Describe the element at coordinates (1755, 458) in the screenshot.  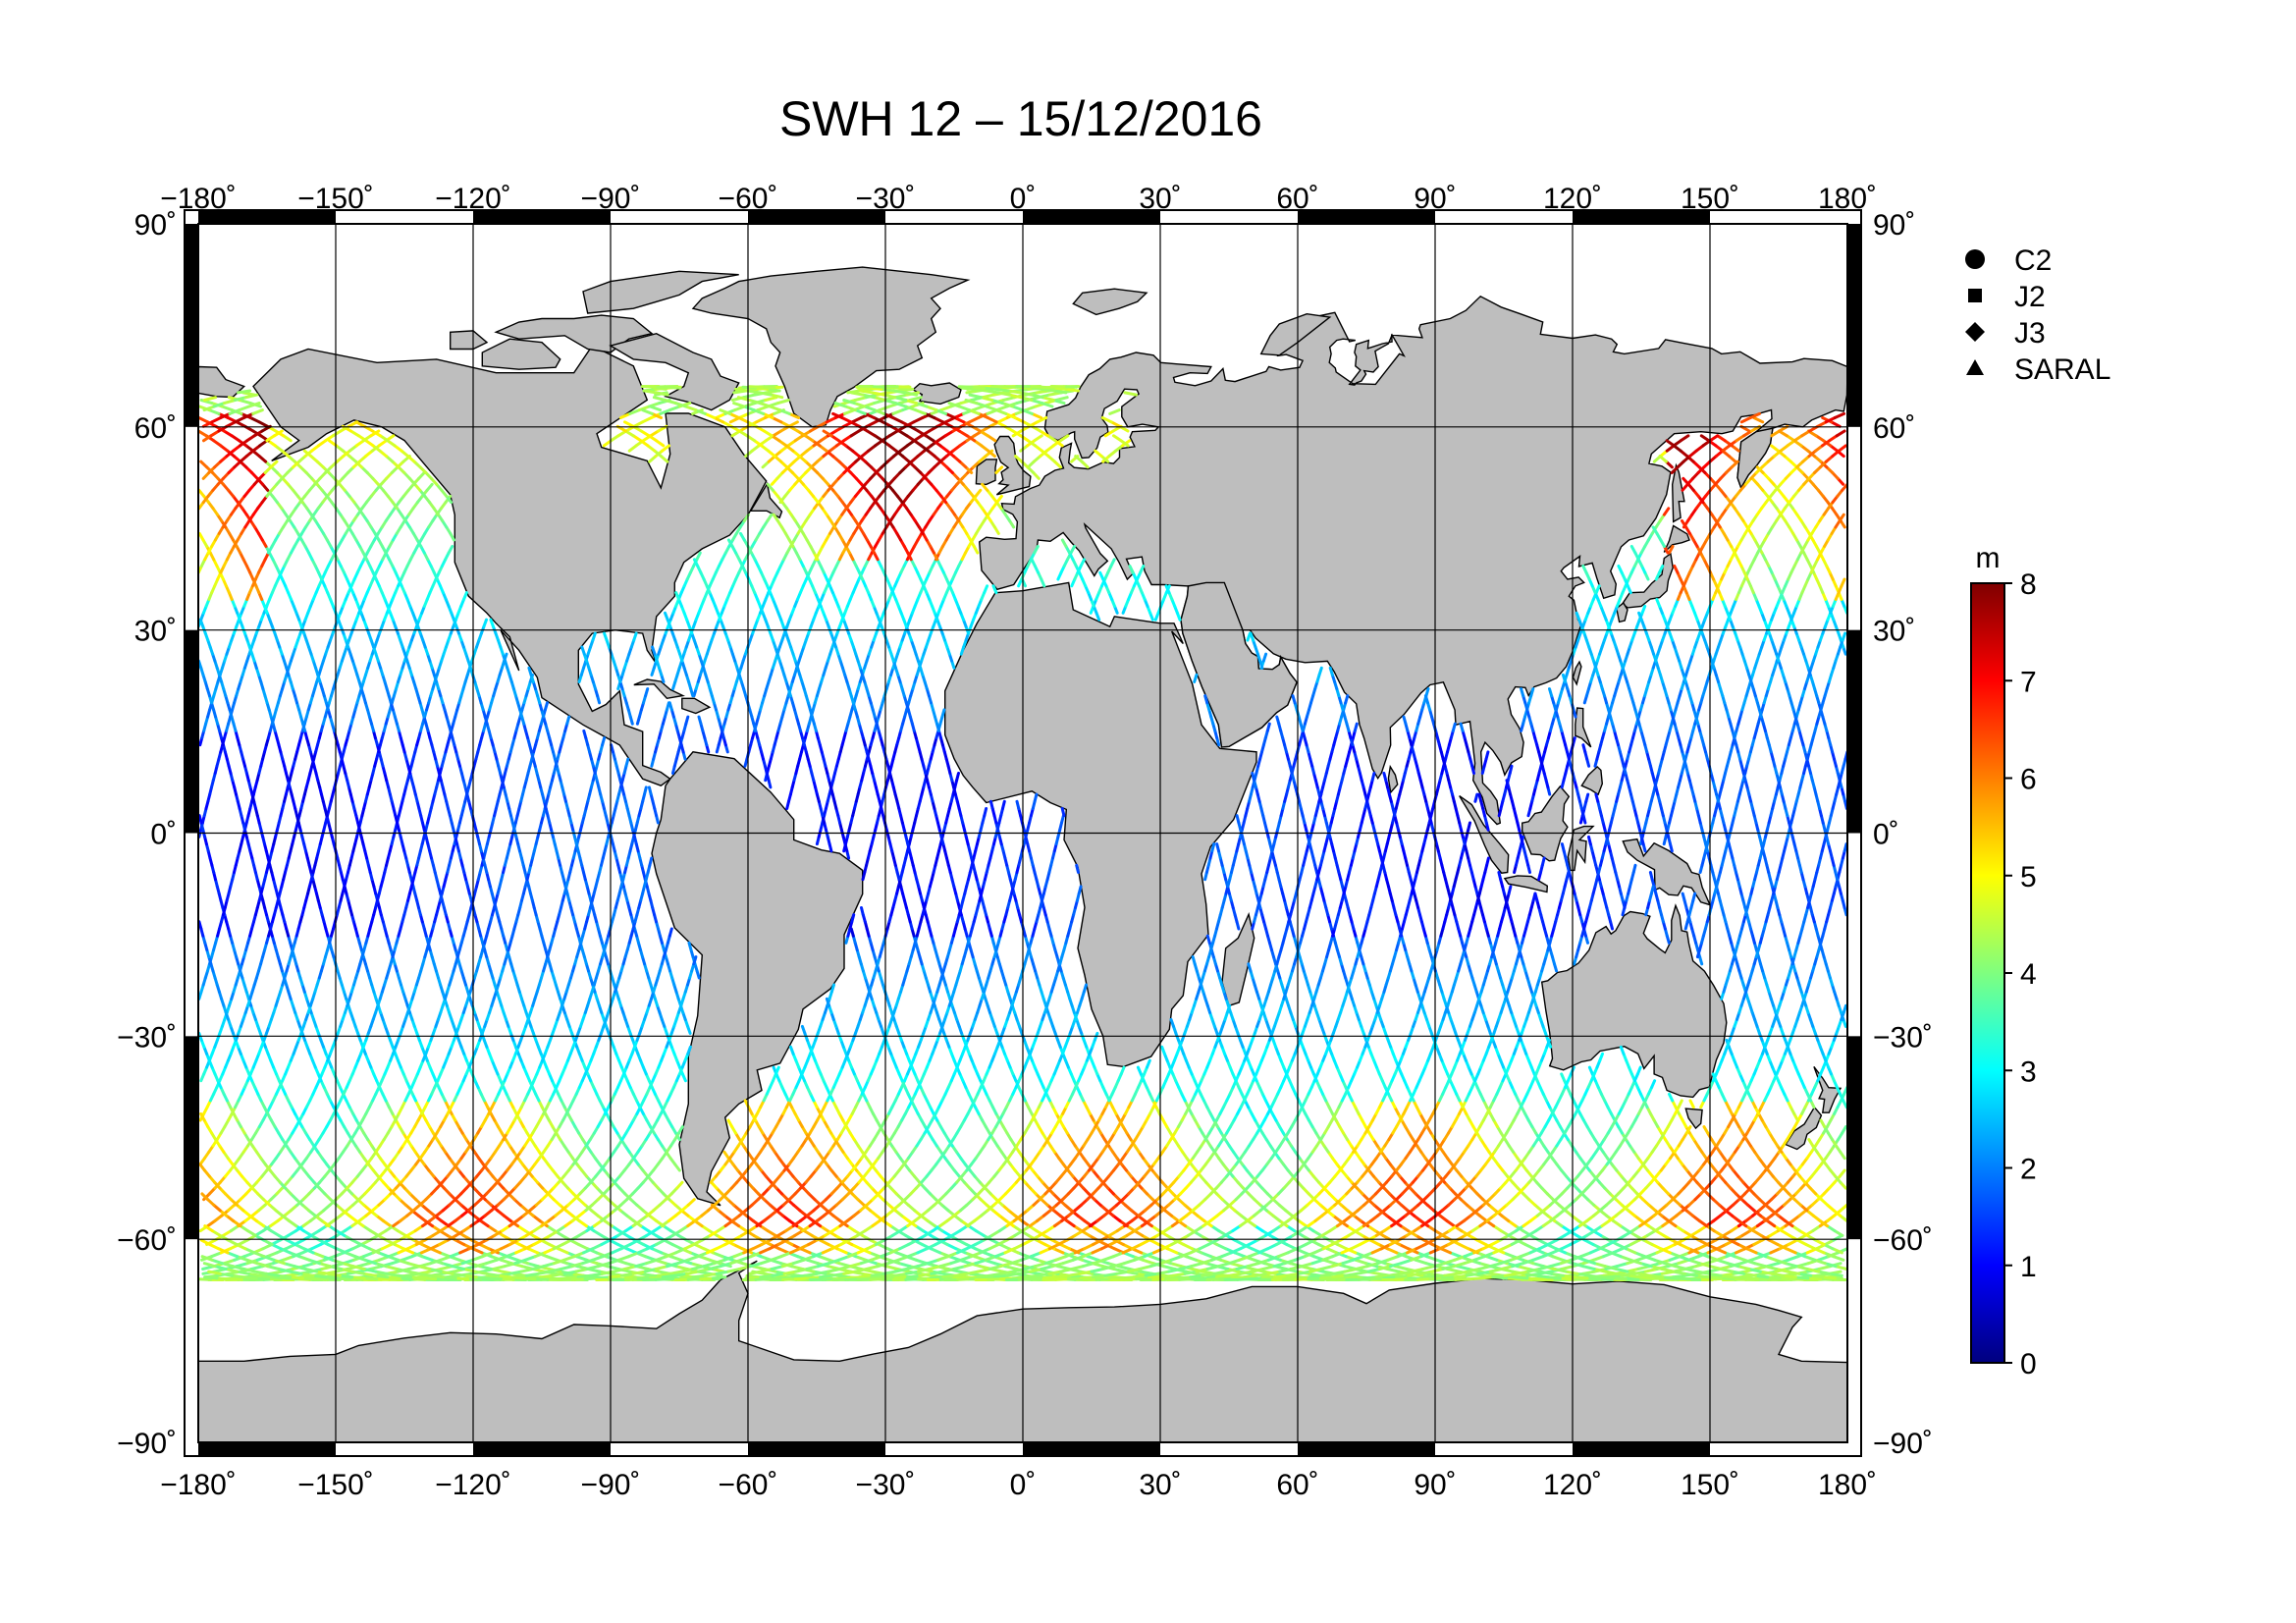
I see `land-kamchatka-fix` at that location.